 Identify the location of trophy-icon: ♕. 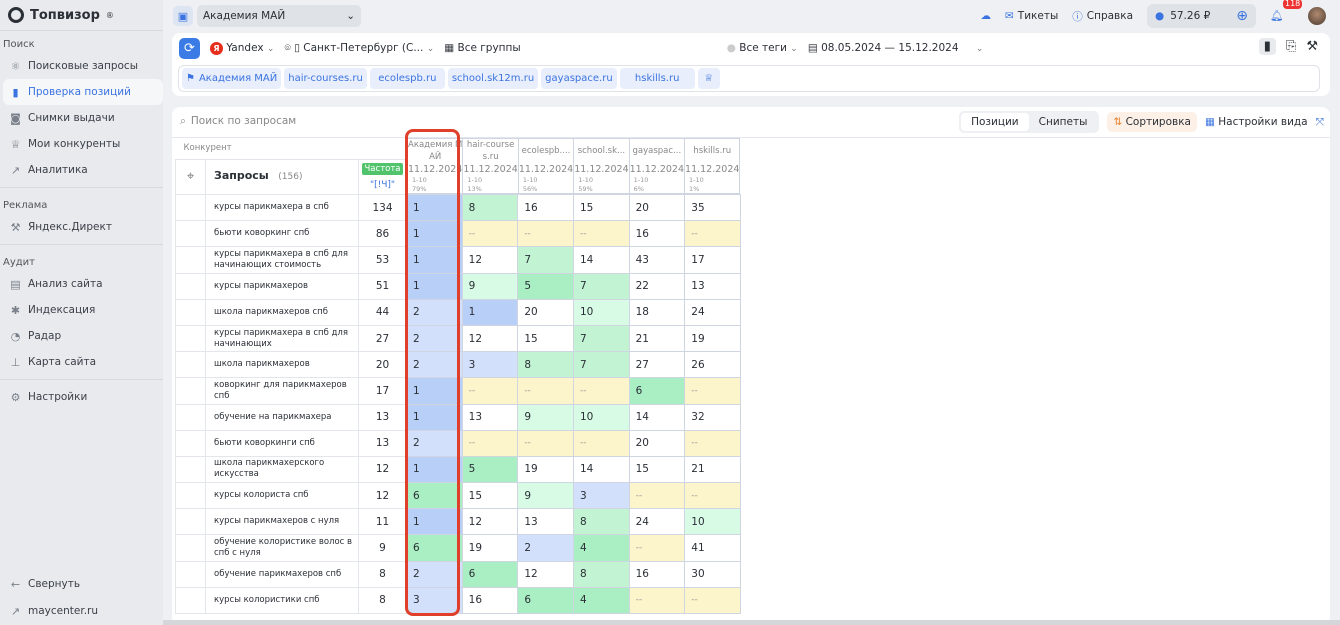
(708, 78).